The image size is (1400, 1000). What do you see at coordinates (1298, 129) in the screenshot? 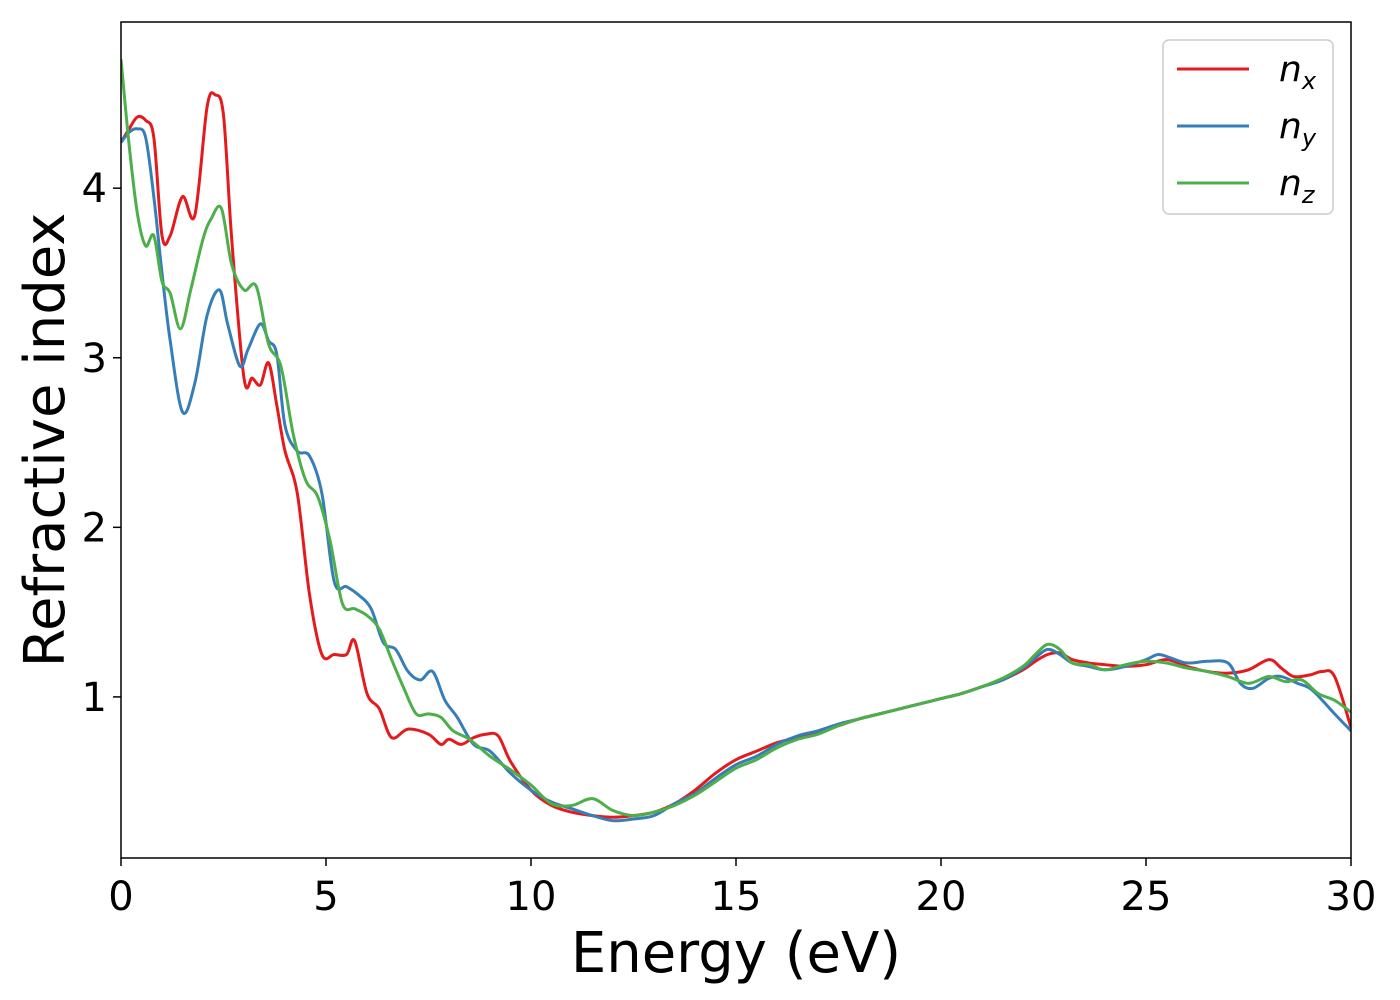
I see `legend-label-ny: ny` at bounding box center [1298, 129].